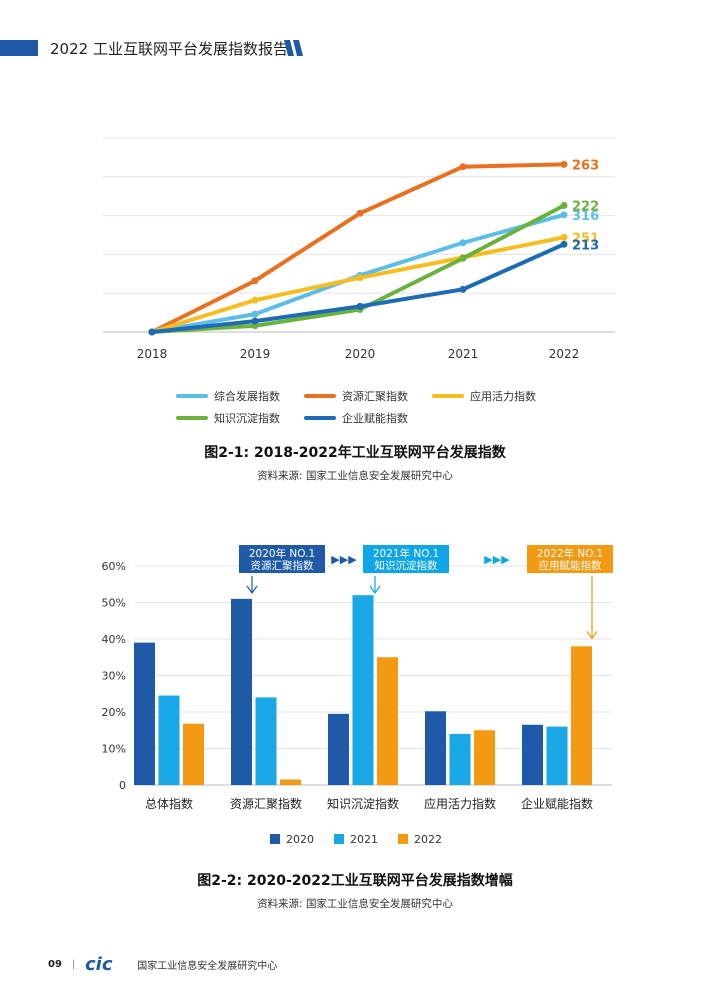 This screenshot has height=1008, width=710. What do you see at coordinates (282, 553) in the screenshot?
I see `callout-line1: 2020年 NO.1` at bounding box center [282, 553].